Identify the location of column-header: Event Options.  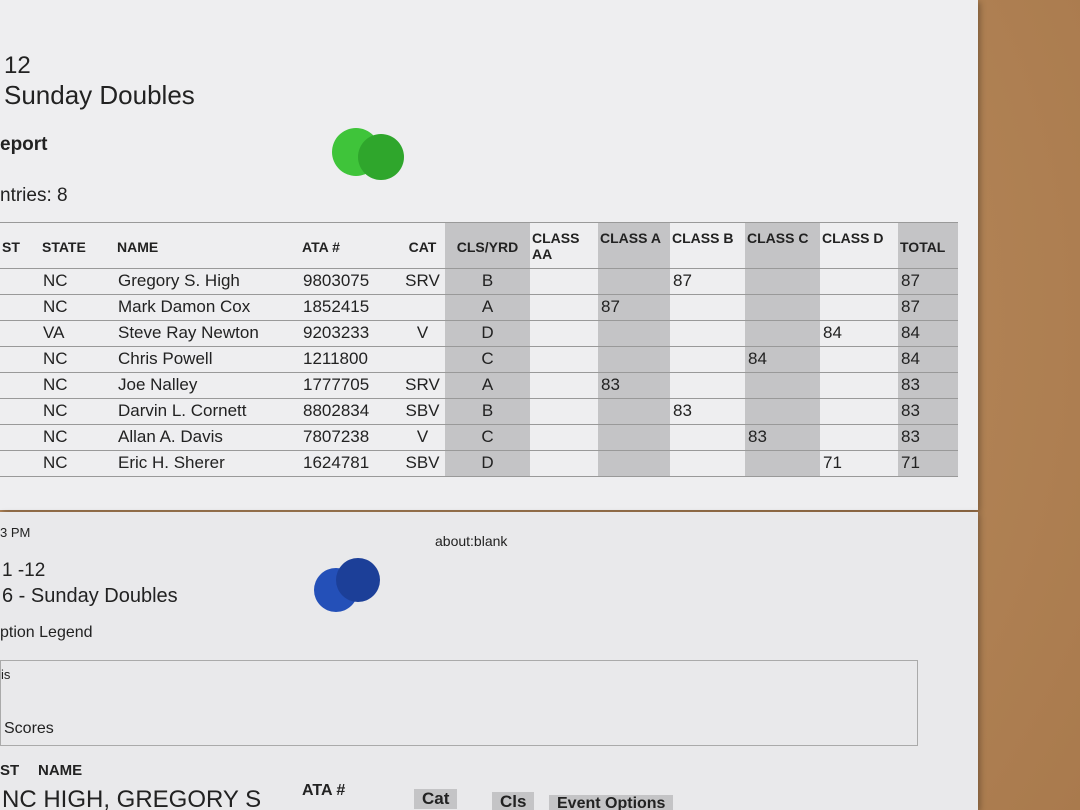
(611, 802).